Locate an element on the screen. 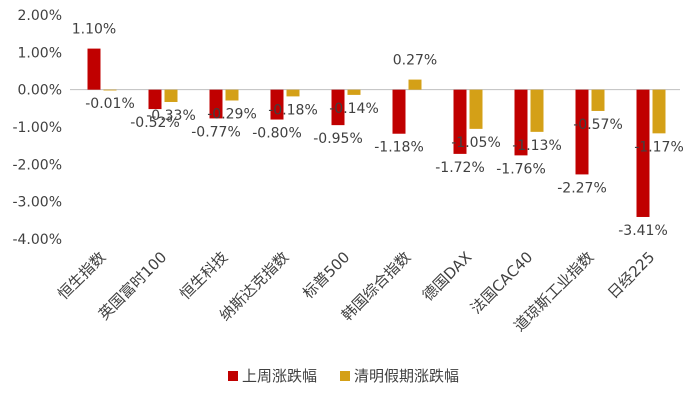 The image size is (690, 406). y-tick-label: 1.00% is located at coordinates (40, 53).